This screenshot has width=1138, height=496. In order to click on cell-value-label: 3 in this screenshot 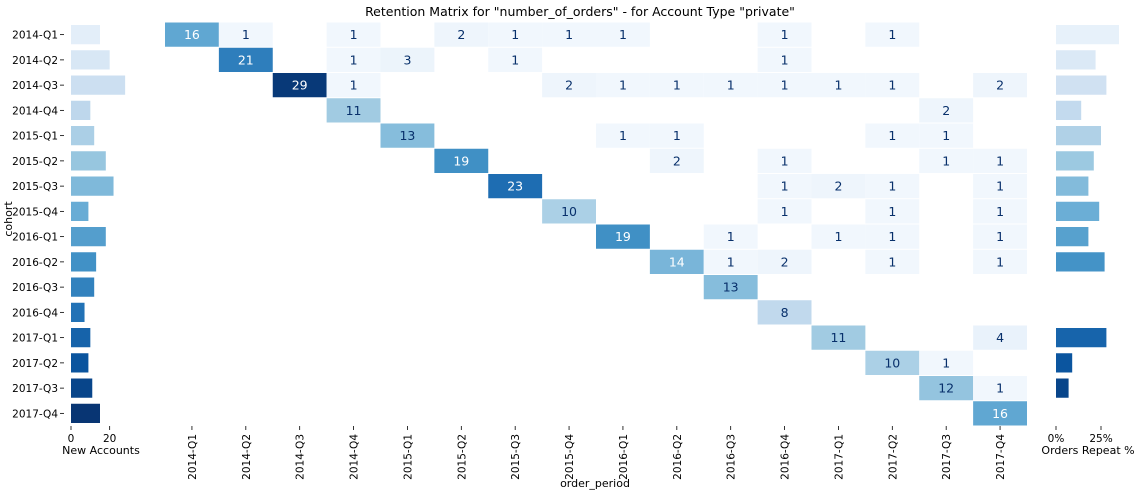, I will do `click(407, 59)`.